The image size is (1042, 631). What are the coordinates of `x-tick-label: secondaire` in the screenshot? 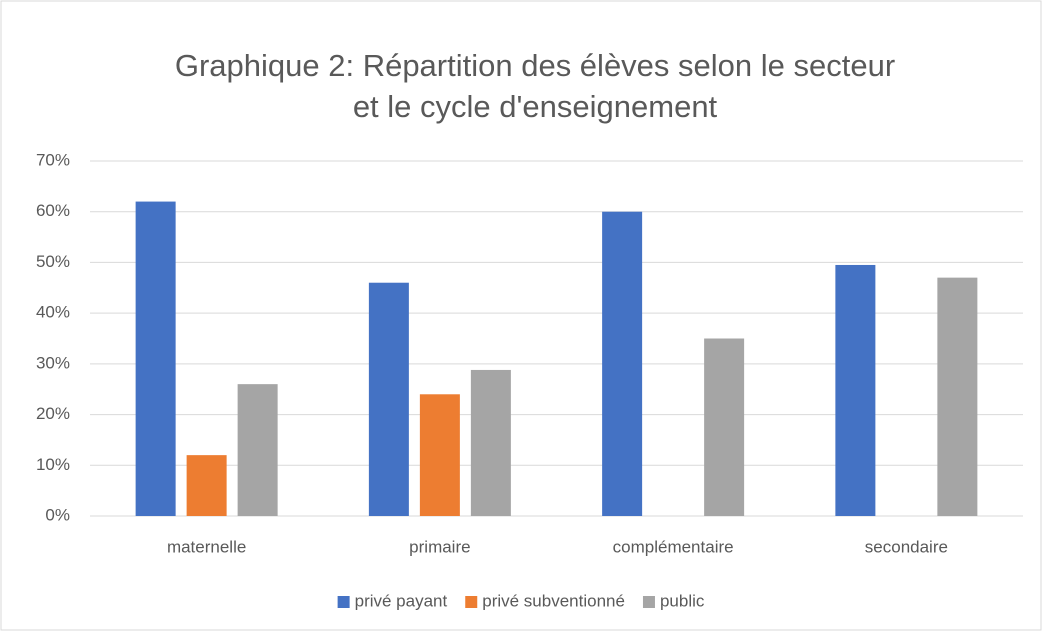 It's located at (906, 546).